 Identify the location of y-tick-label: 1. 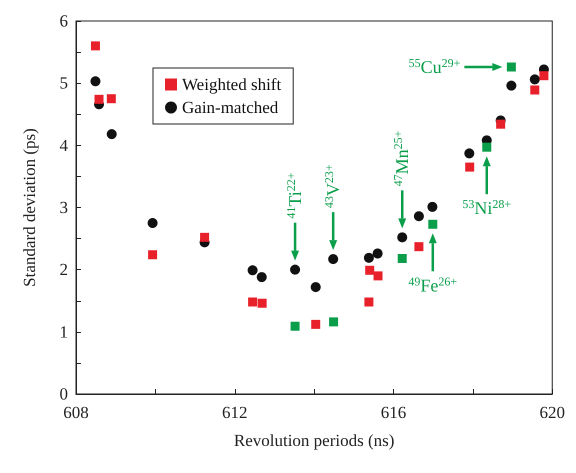
(64, 332).